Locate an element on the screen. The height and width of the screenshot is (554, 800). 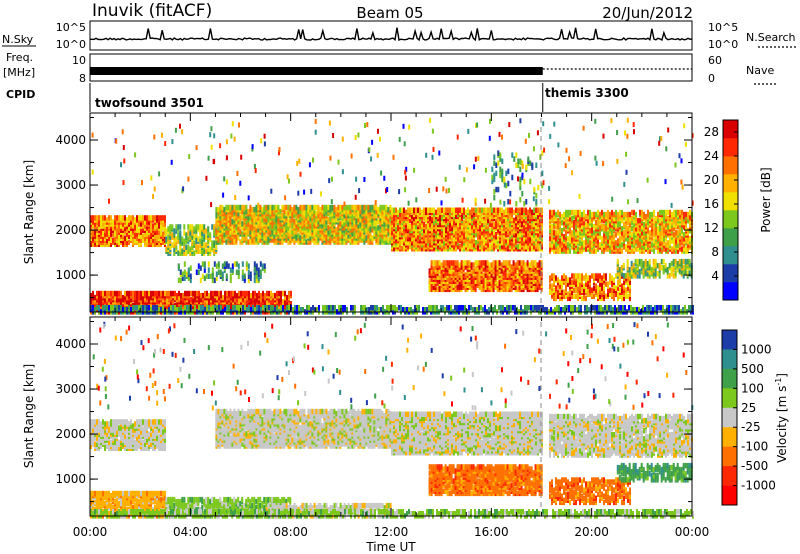
nave-label: Nave is located at coordinates (760, 70).